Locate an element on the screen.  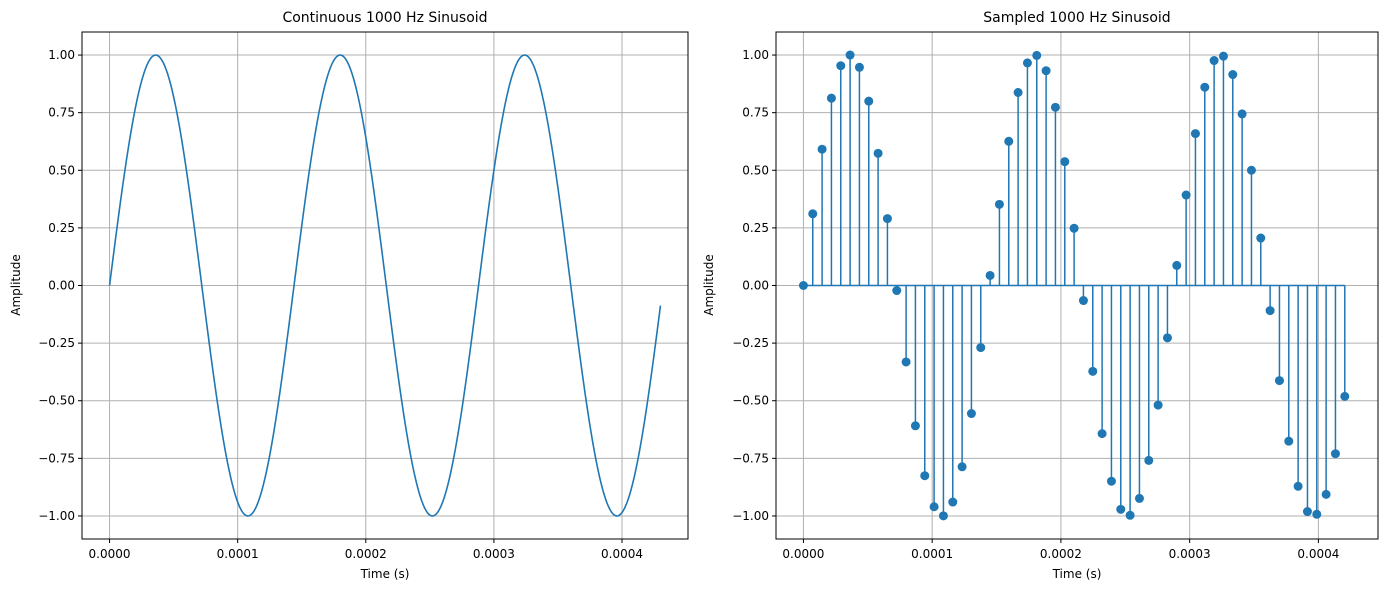
left-x-tick-label: 0.0000 is located at coordinates (110, 554).